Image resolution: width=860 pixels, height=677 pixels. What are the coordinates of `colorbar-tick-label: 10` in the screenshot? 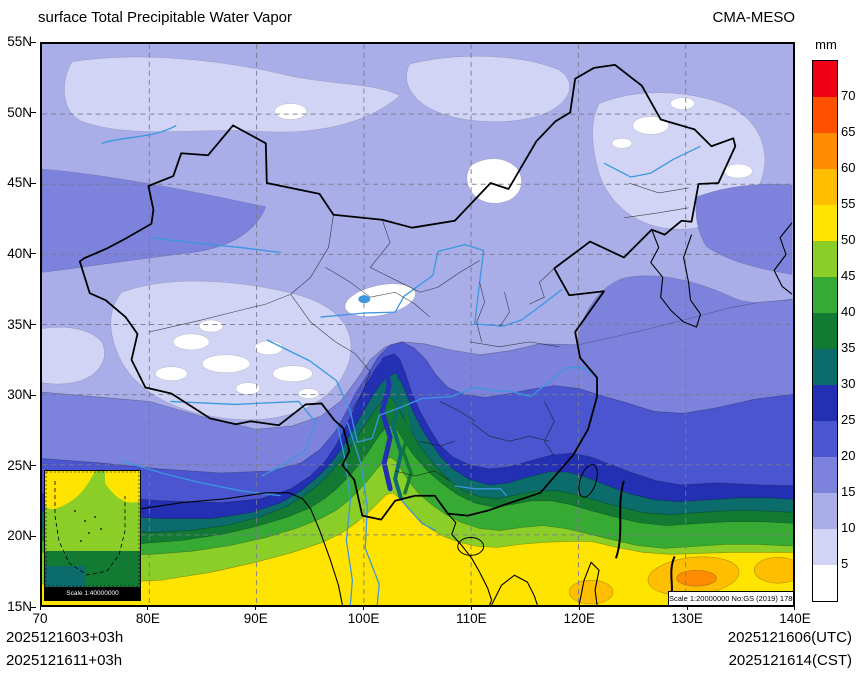 It's located at (848, 527).